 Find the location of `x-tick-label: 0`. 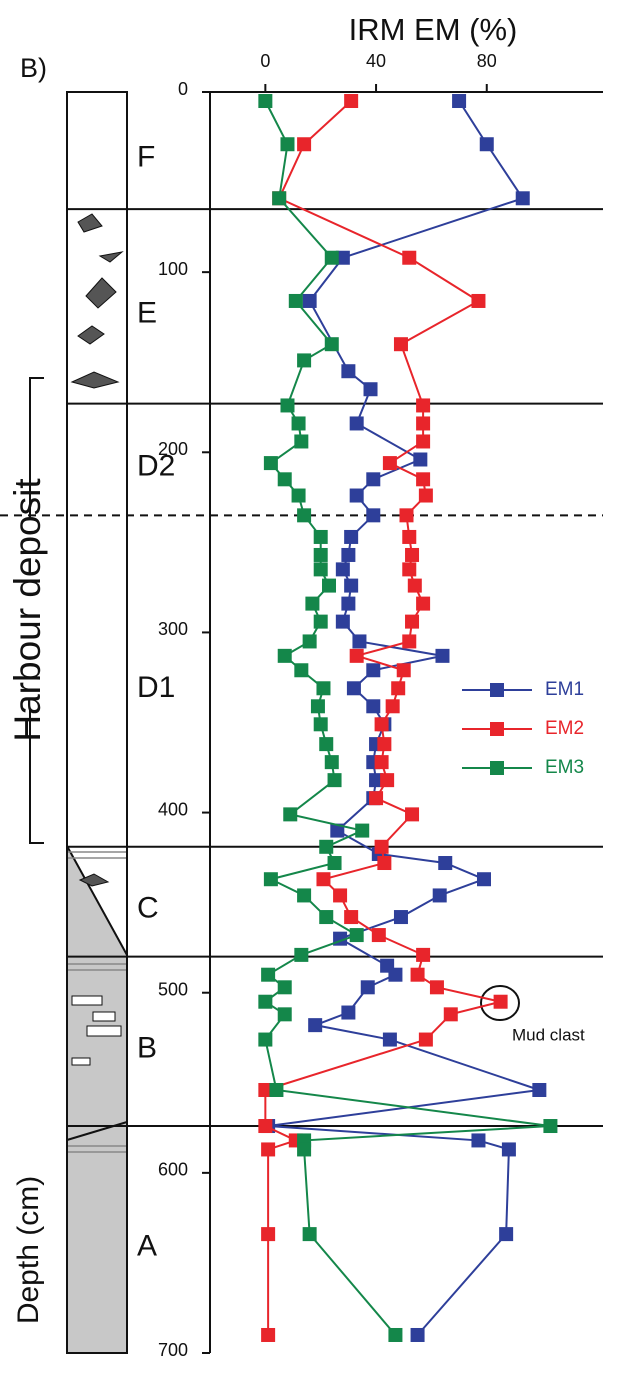

x-tick-label: 0 is located at coordinates (265, 61).